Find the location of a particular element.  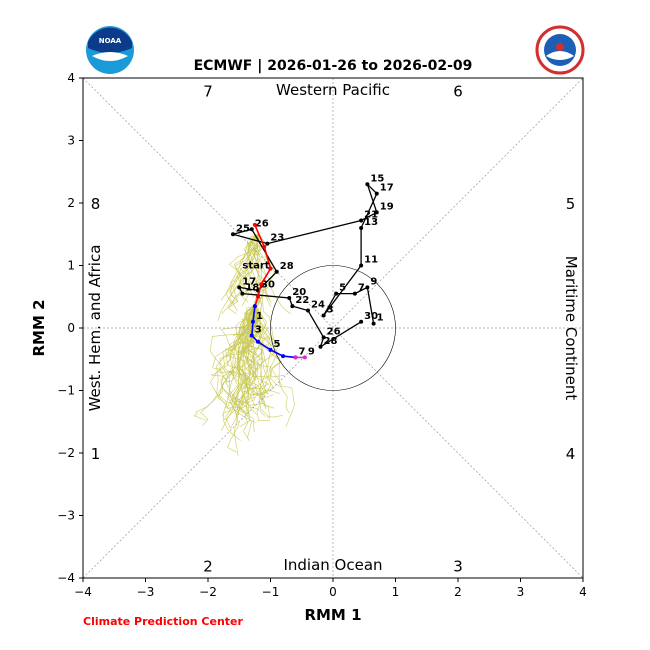

point-label: 25 is located at coordinates (243, 228).